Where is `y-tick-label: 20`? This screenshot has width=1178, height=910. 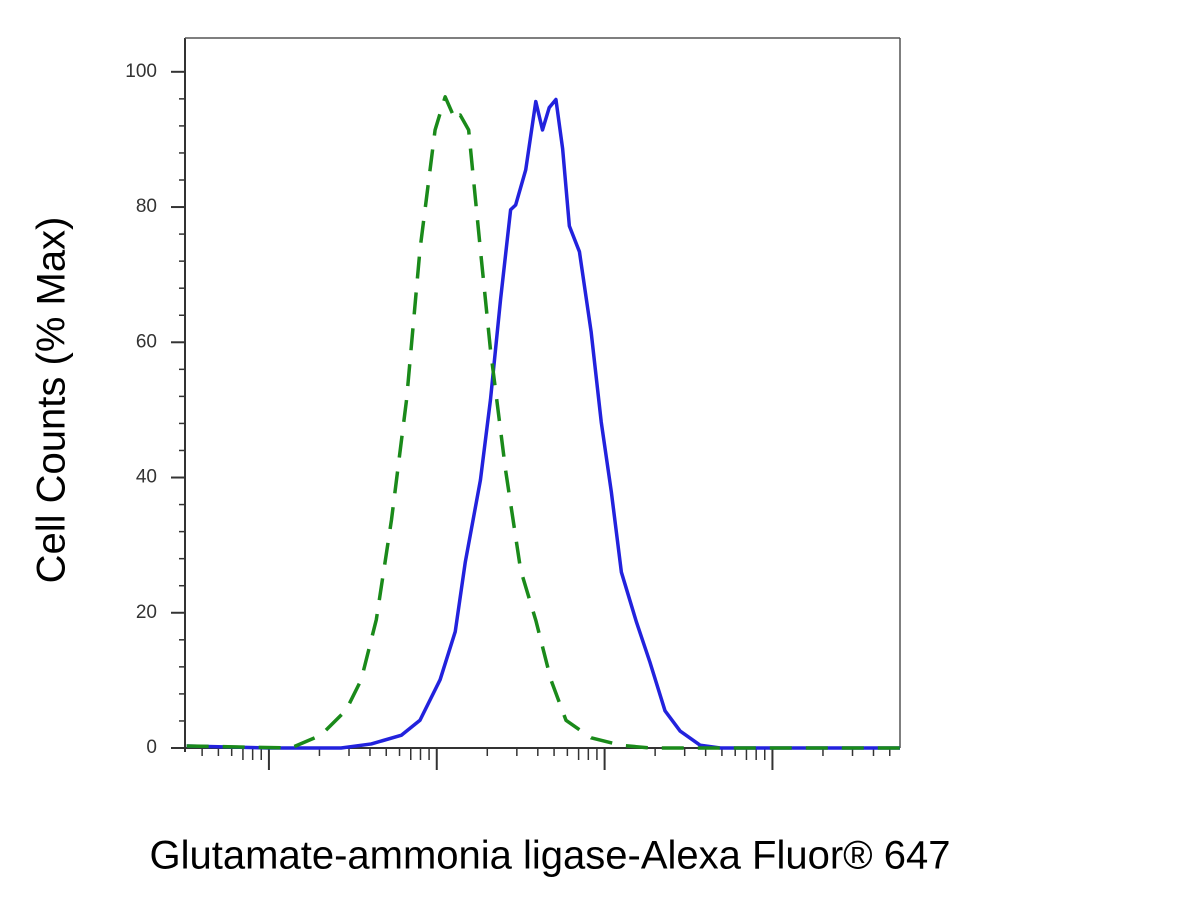
y-tick-label: 20 is located at coordinates (146, 612).